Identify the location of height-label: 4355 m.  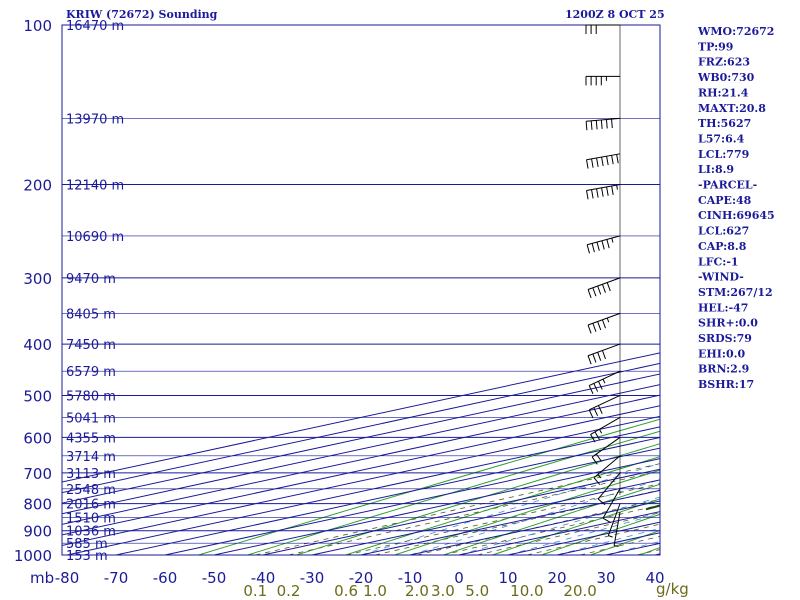
(91, 438).